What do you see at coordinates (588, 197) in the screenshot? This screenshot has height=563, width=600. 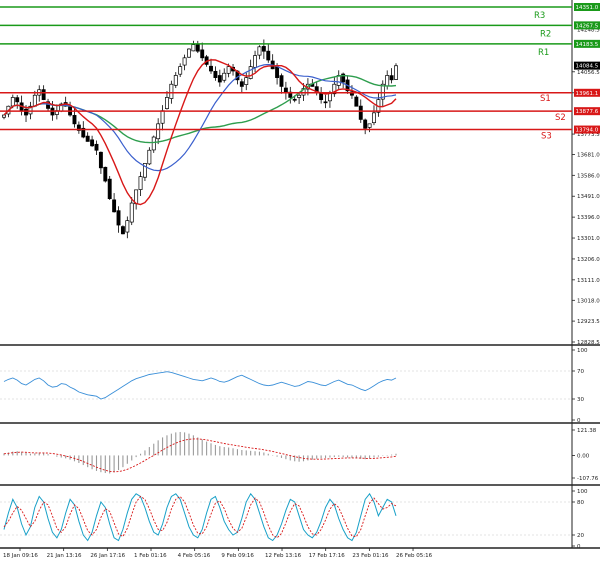 I see `price-tick-label: 13491.0` at bounding box center [588, 197].